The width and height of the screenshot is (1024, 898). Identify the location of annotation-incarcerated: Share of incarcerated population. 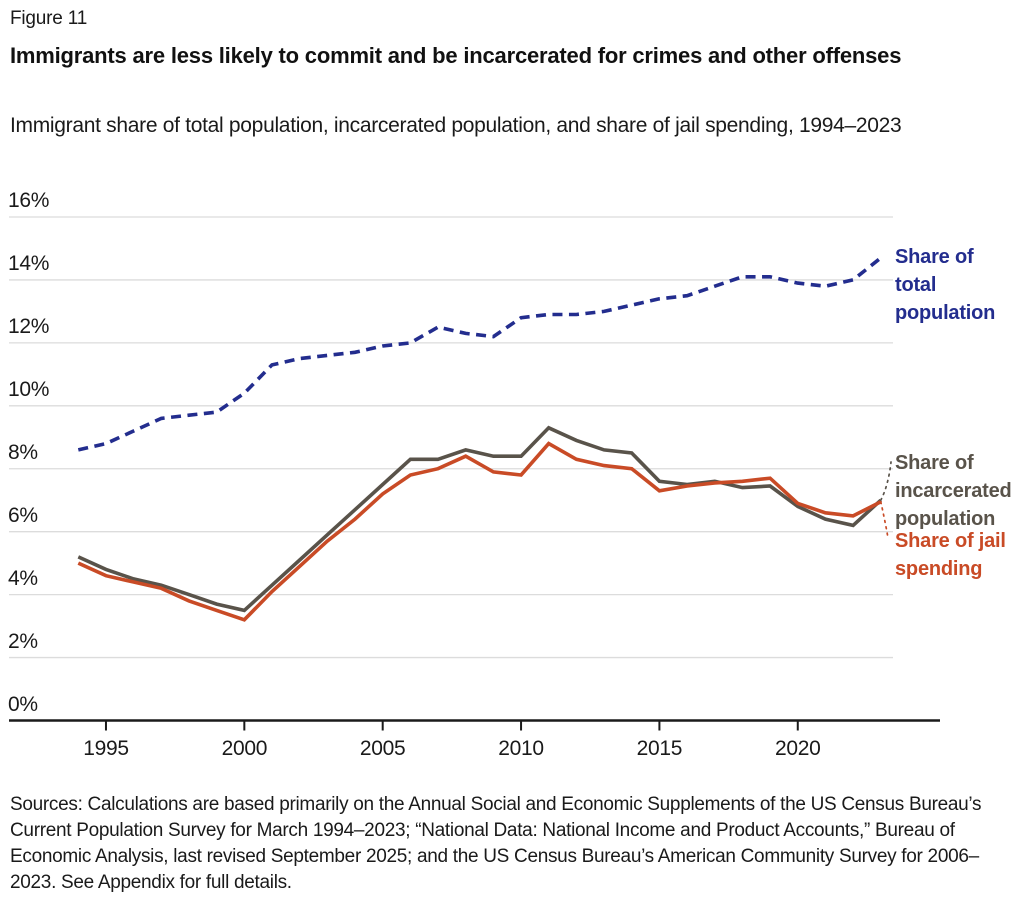
(959, 491).